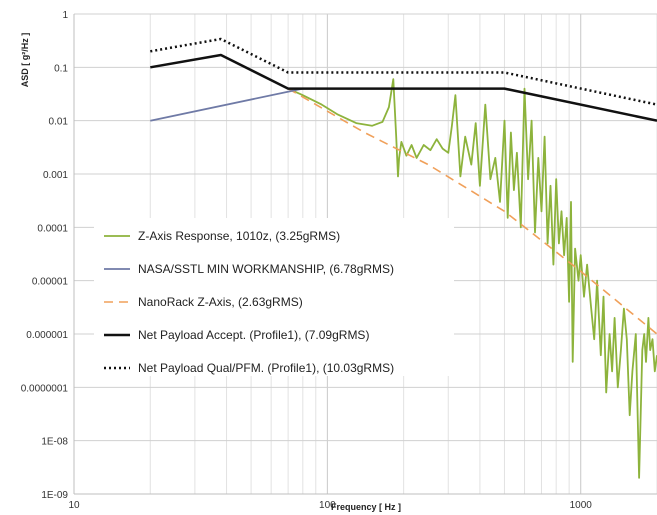 The height and width of the screenshot is (515, 657). Describe the element at coordinates (266, 269) in the screenshot. I see `legend-label: NASA/SSTL MIN WORKMANSHIP, (6.78gRMS)` at that location.